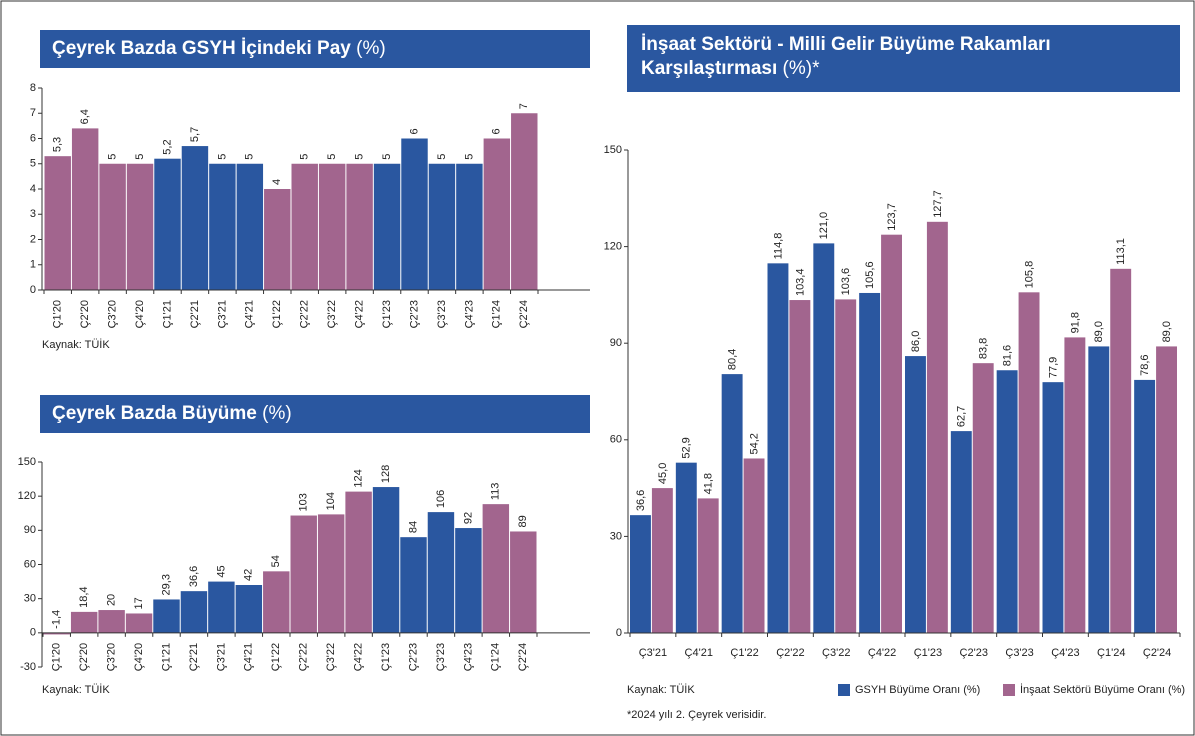 This screenshot has height=736, width=1195. I want to click on value-label: 103,4, so click(800, 283).